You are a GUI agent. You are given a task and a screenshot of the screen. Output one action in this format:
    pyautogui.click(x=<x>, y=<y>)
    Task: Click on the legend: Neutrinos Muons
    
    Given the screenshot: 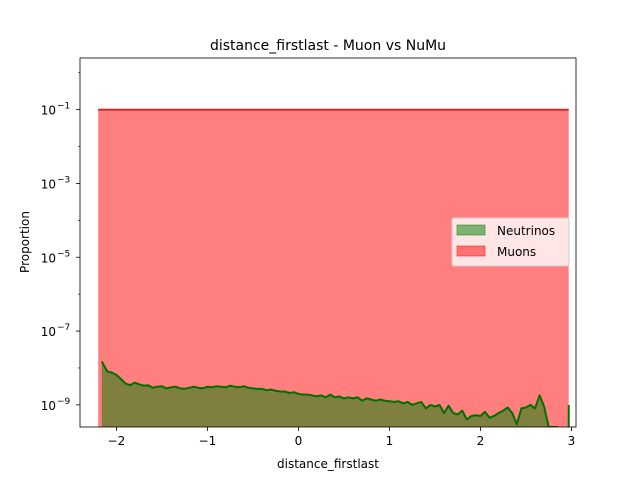 What is the action you would take?
    pyautogui.click(x=510, y=242)
    